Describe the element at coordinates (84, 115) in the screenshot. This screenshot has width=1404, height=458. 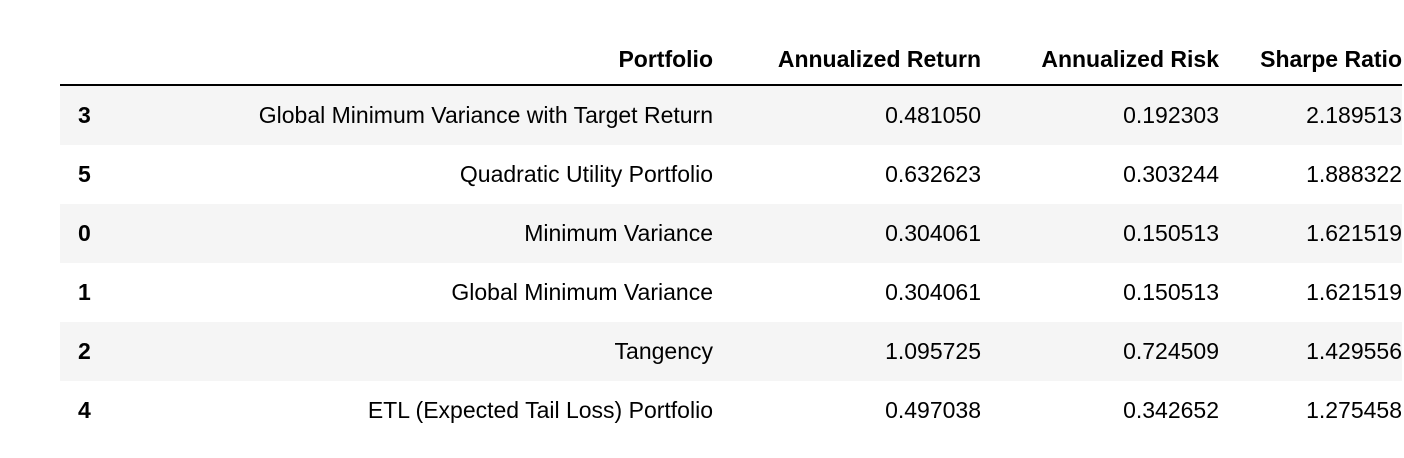
I see `row-index: 3` at that location.